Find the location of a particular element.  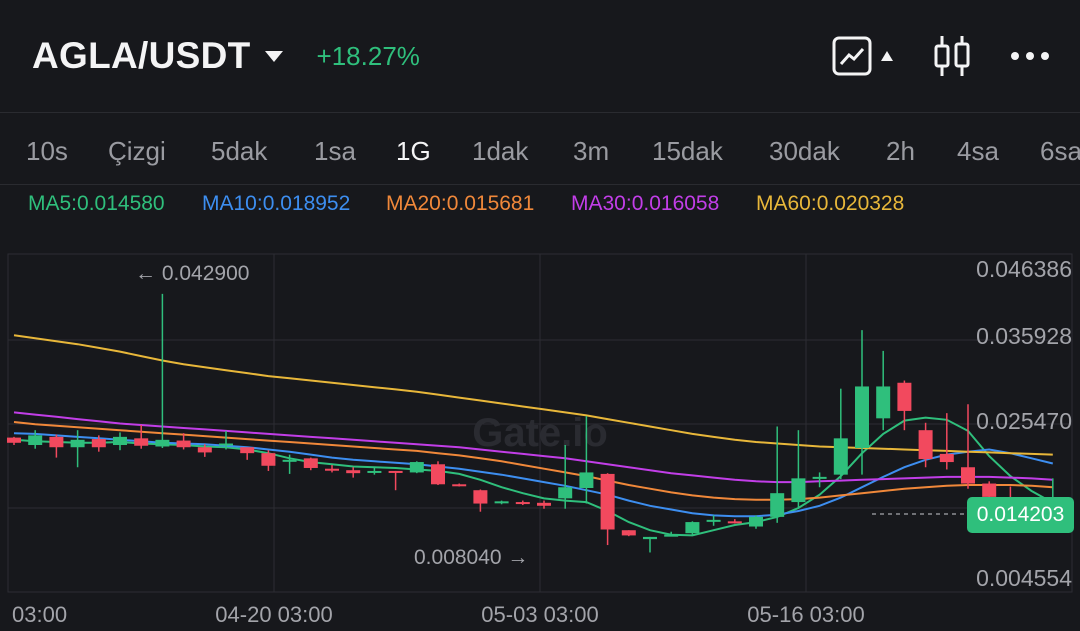

candlestick-icon is located at coordinates (952, 56).